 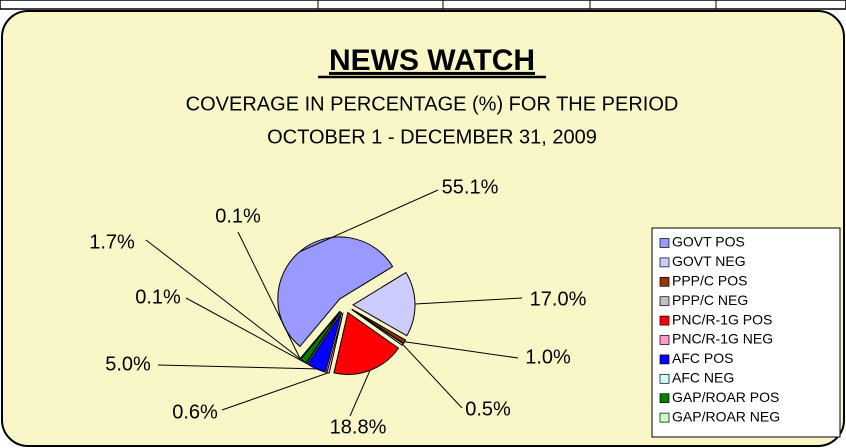 What do you see at coordinates (726, 416) in the screenshot?
I see `legend-label: GAP/ROAR NEG` at bounding box center [726, 416].